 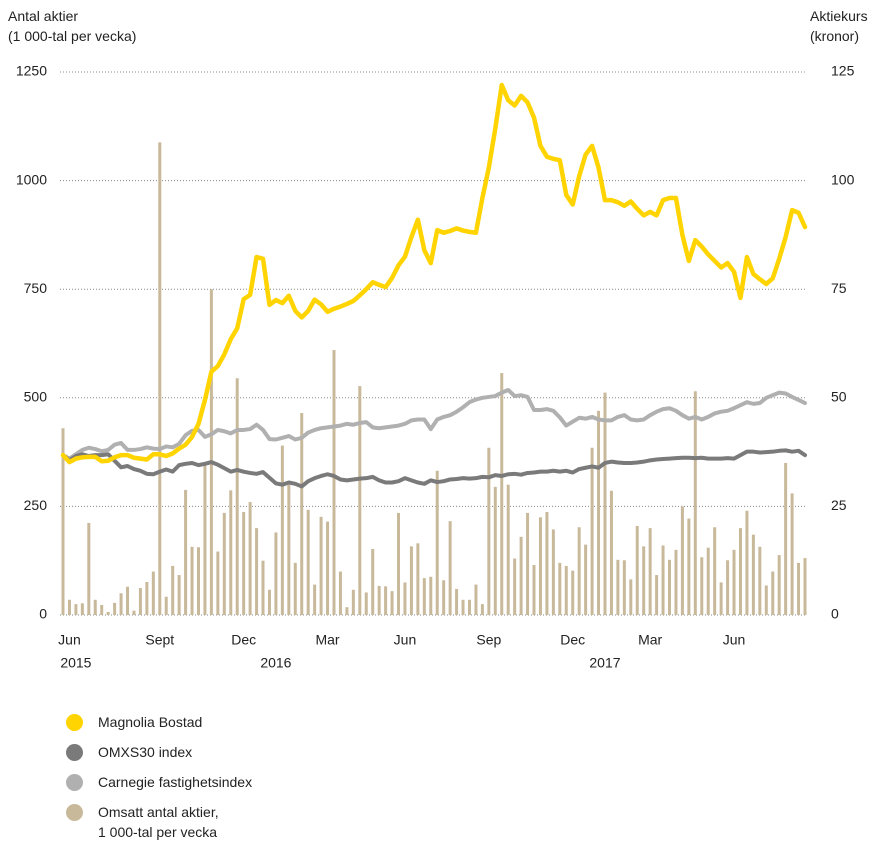 I want to click on legend-label: Carnegie fastighetsindex, so click(x=175, y=782).